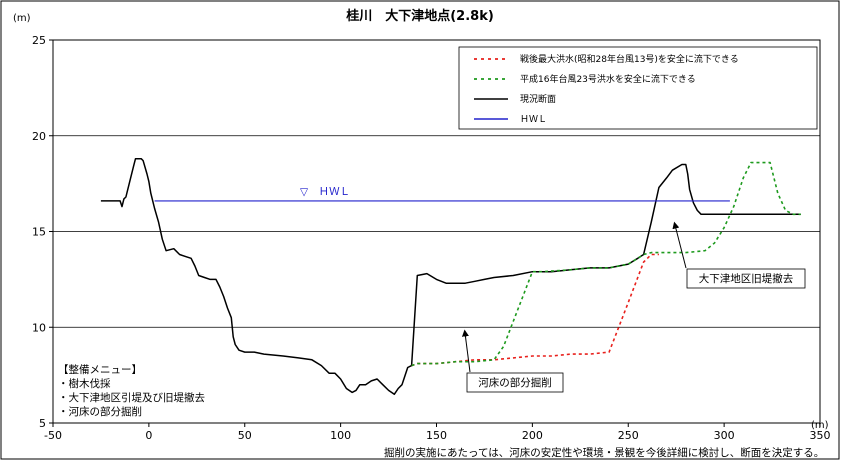  I want to click on annotation-old-levee-text: 大下津地区旧堤撤去, so click(746, 278).